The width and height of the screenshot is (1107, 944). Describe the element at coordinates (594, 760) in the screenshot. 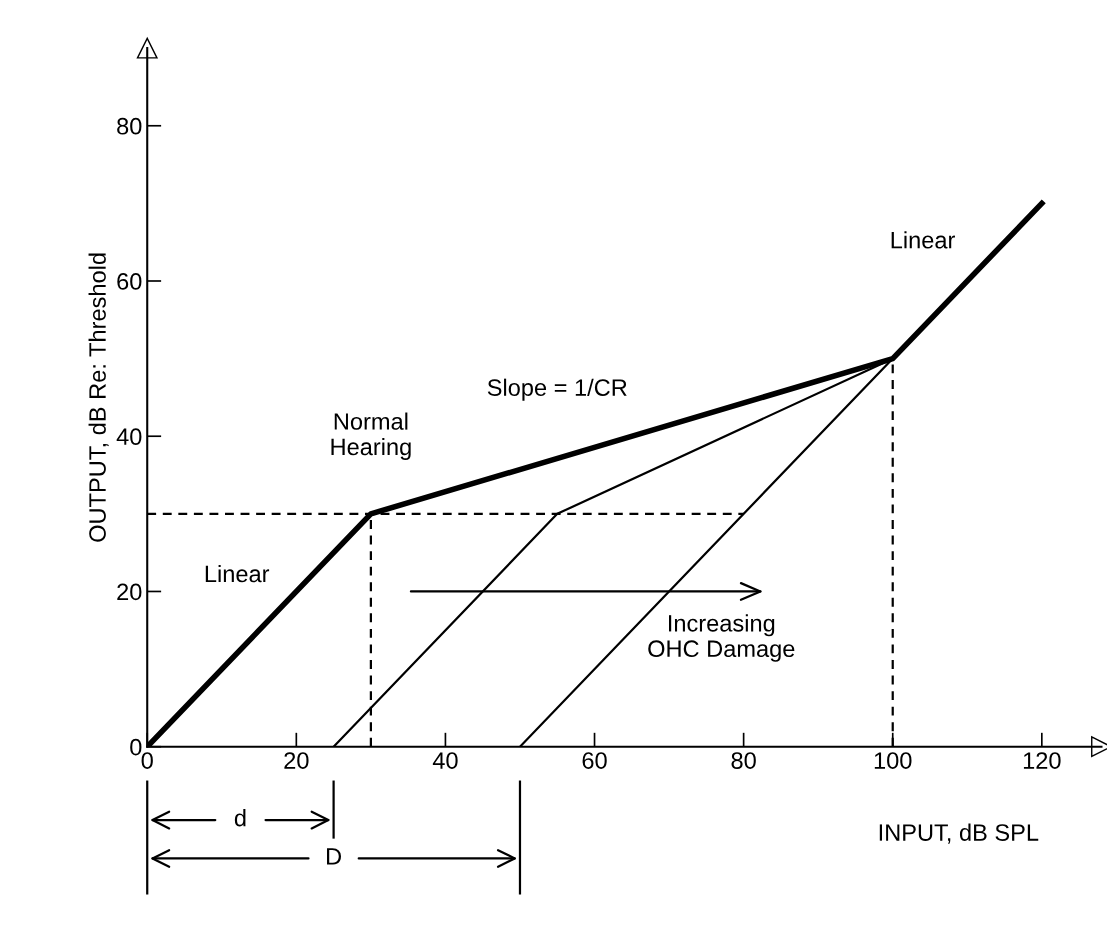

I see `x-tick-label: 60` at that location.